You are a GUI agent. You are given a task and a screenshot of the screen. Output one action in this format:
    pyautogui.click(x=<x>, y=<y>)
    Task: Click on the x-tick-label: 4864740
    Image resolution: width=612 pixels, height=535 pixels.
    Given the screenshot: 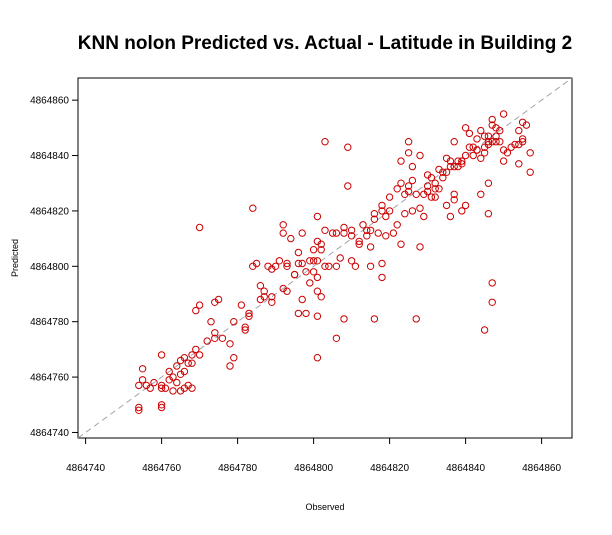 What is the action you would take?
    pyautogui.click(x=85, y=468)
    